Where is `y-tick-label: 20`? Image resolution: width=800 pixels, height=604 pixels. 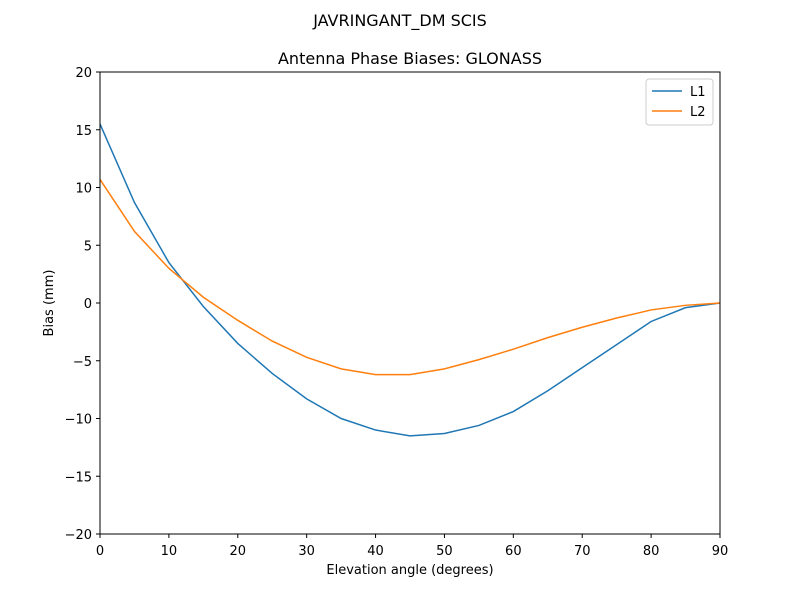
y-tick-label: 20 is located at coordinates (83, 73).